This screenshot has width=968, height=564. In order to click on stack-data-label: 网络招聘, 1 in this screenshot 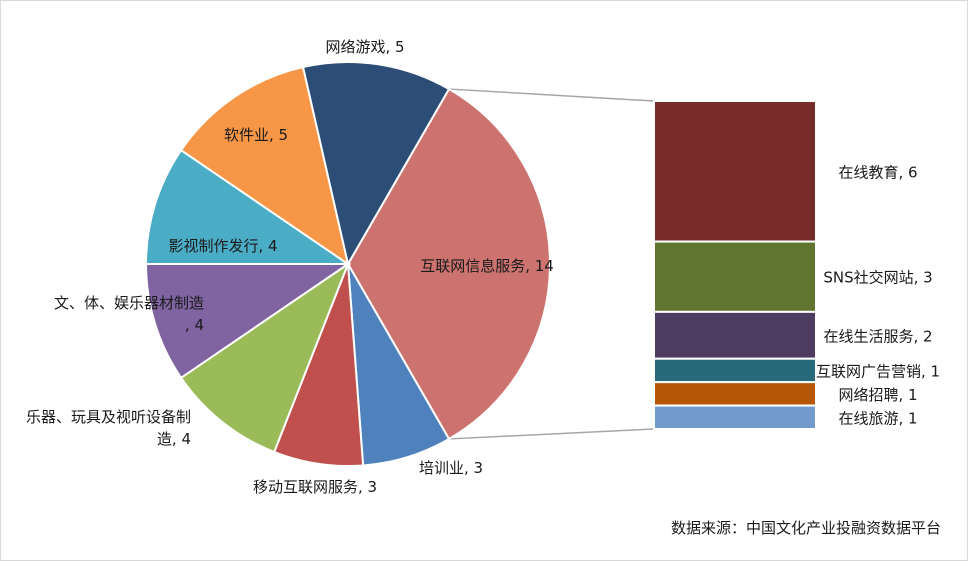, I will do `click(877, 395)`.